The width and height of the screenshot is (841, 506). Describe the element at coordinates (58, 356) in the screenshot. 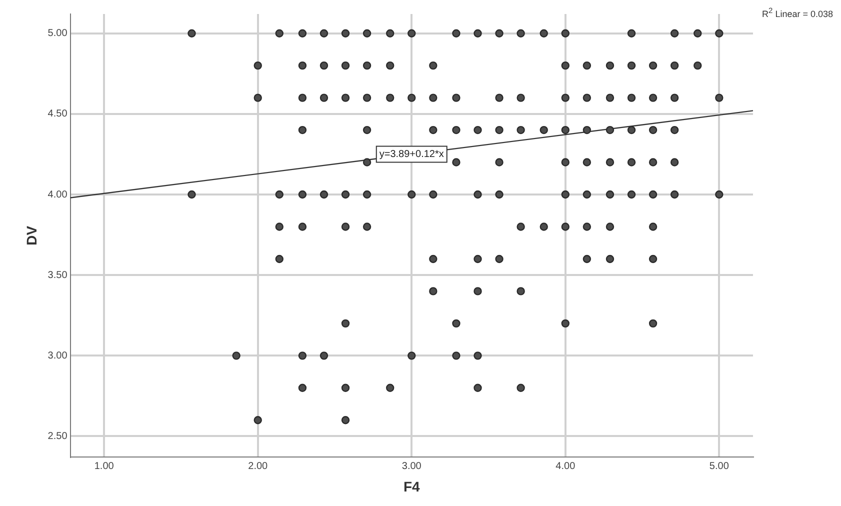

I see `y-tick-label: 3.00` at that location.